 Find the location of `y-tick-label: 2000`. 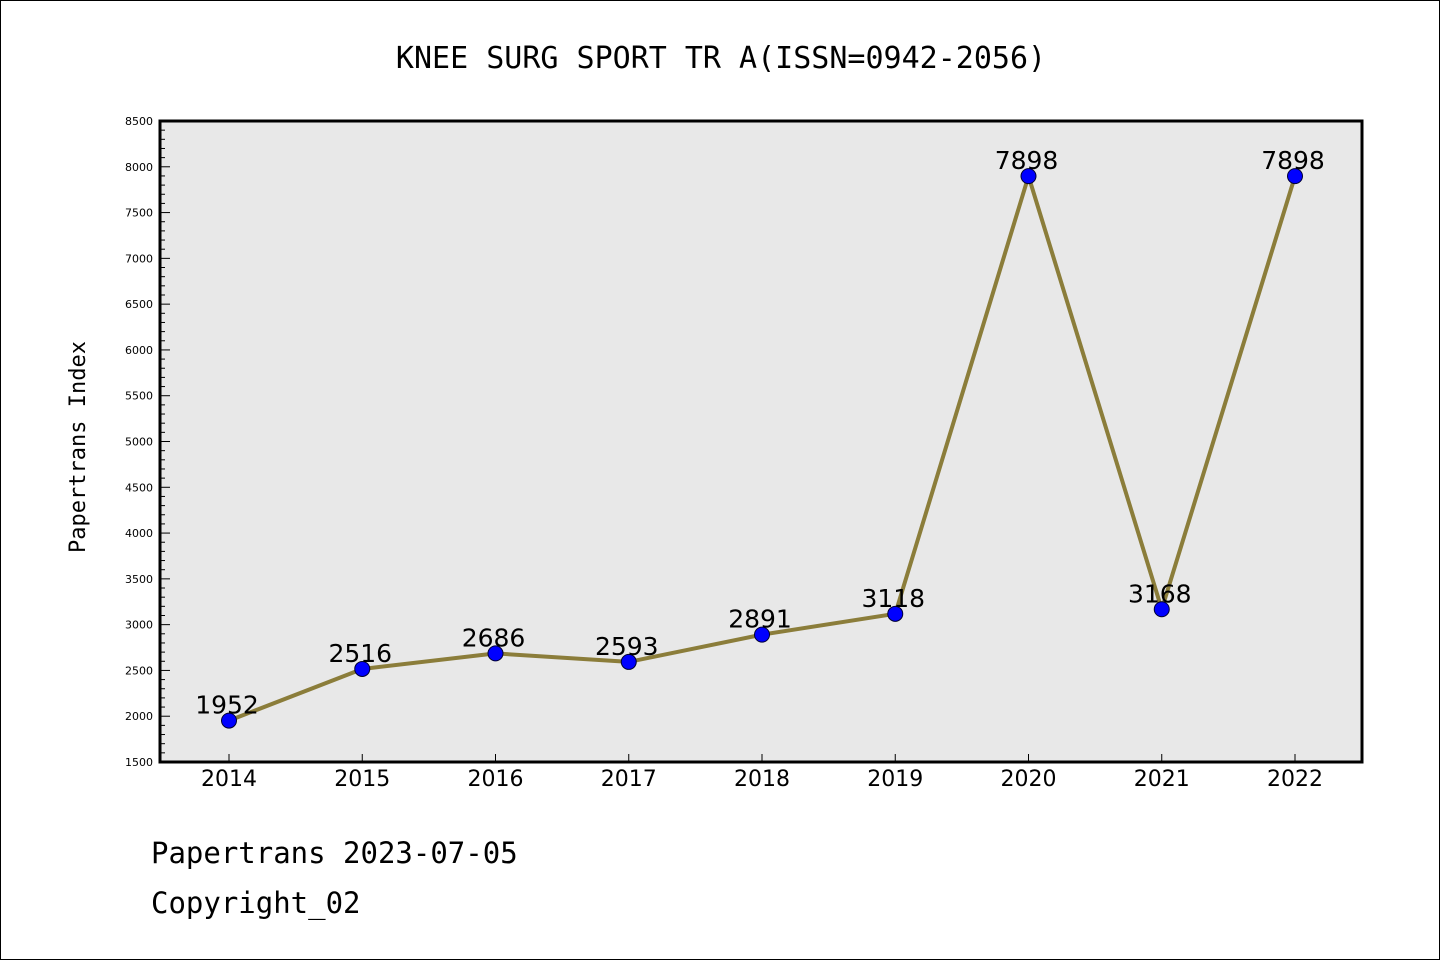

y-tick-label: 2000 is located at coordinates (139, 716).